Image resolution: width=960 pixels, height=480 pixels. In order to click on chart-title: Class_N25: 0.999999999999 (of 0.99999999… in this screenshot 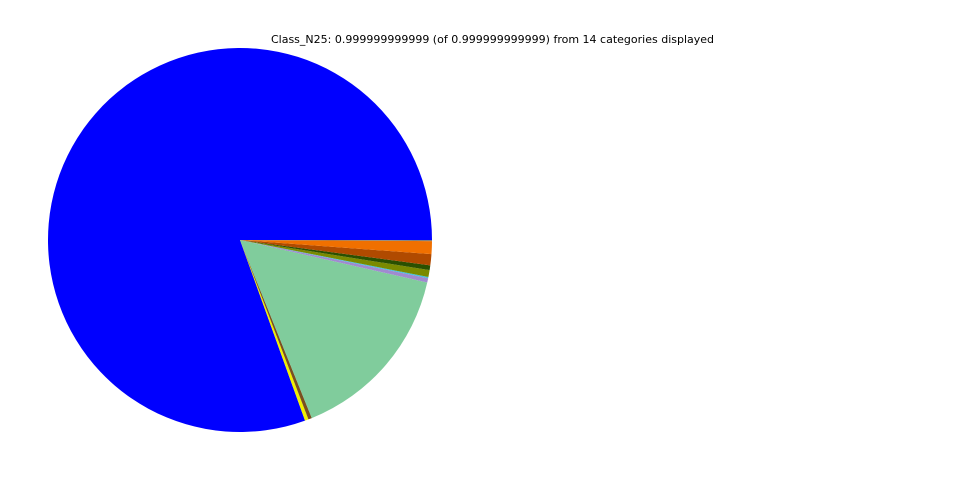, I will do `click(492, 39)`.